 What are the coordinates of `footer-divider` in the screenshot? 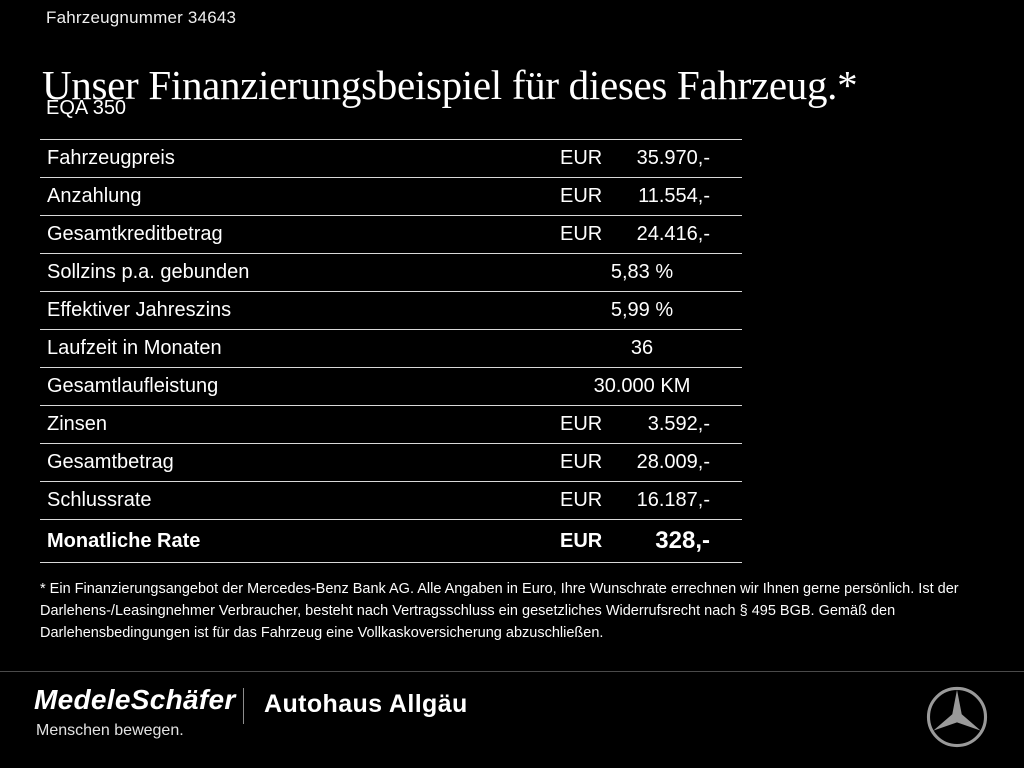 It's located at (512, 671).